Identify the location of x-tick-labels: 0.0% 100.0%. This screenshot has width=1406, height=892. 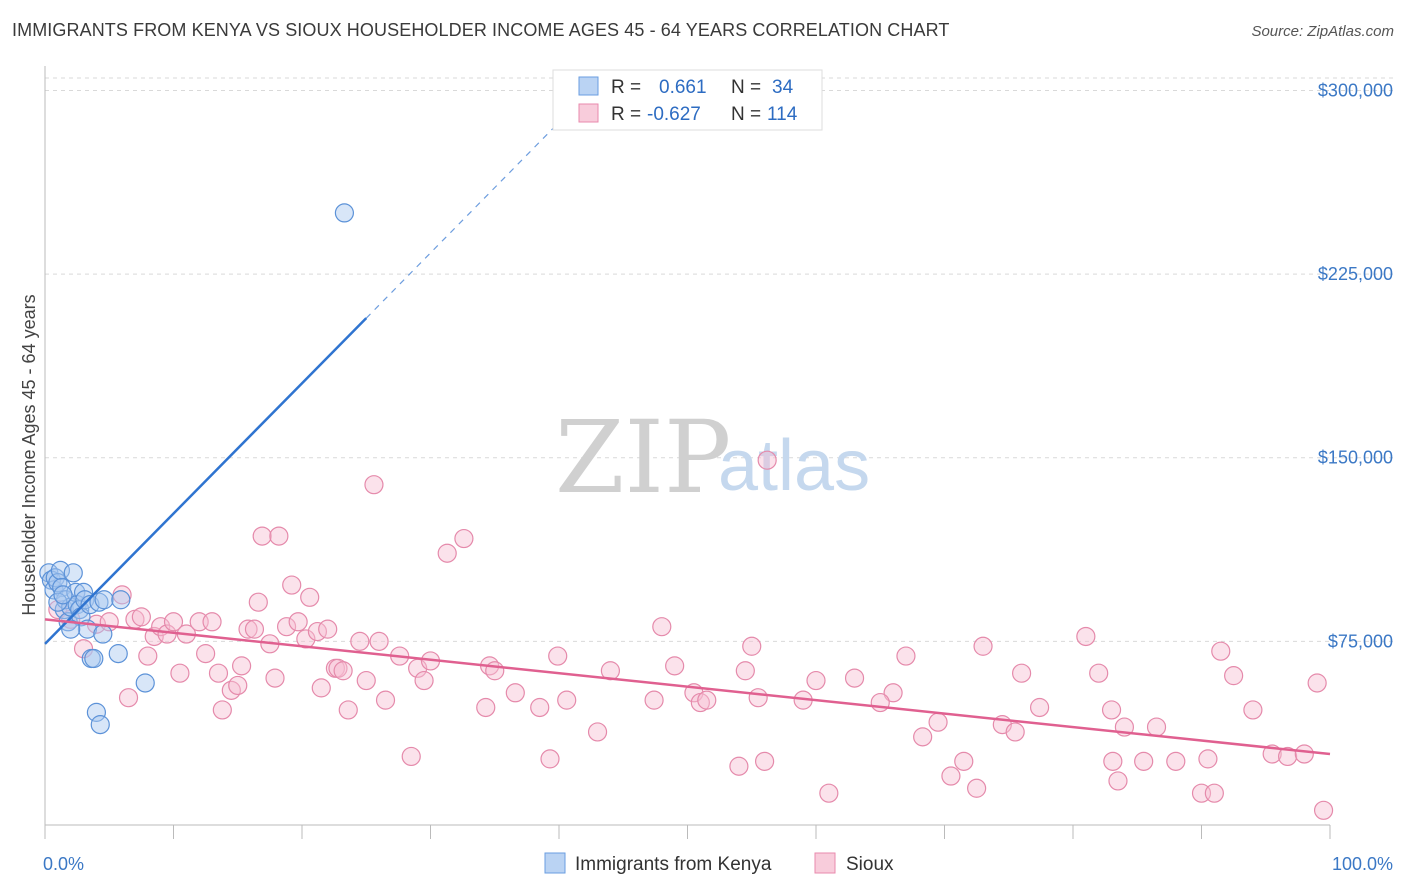
(718, 864).